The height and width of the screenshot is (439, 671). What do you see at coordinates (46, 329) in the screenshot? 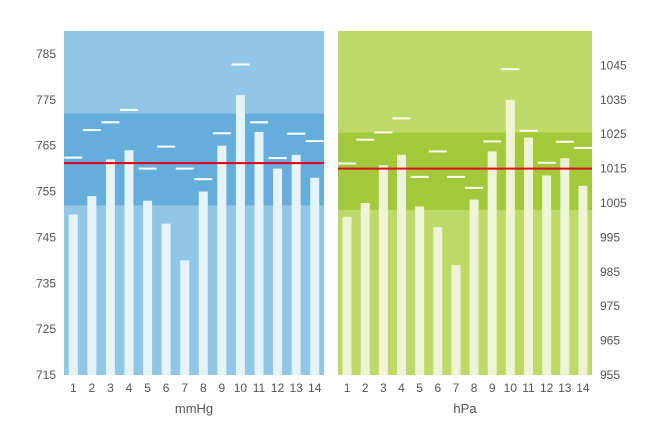
I see `y-tick-label: 725` at bounding box center [46, 329].